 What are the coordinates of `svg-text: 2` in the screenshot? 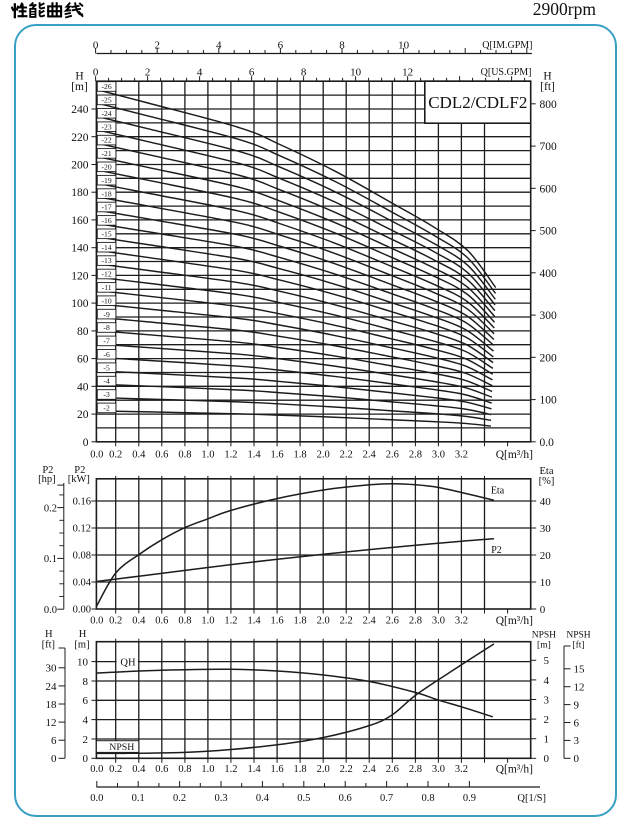 It's located at (547, 720).